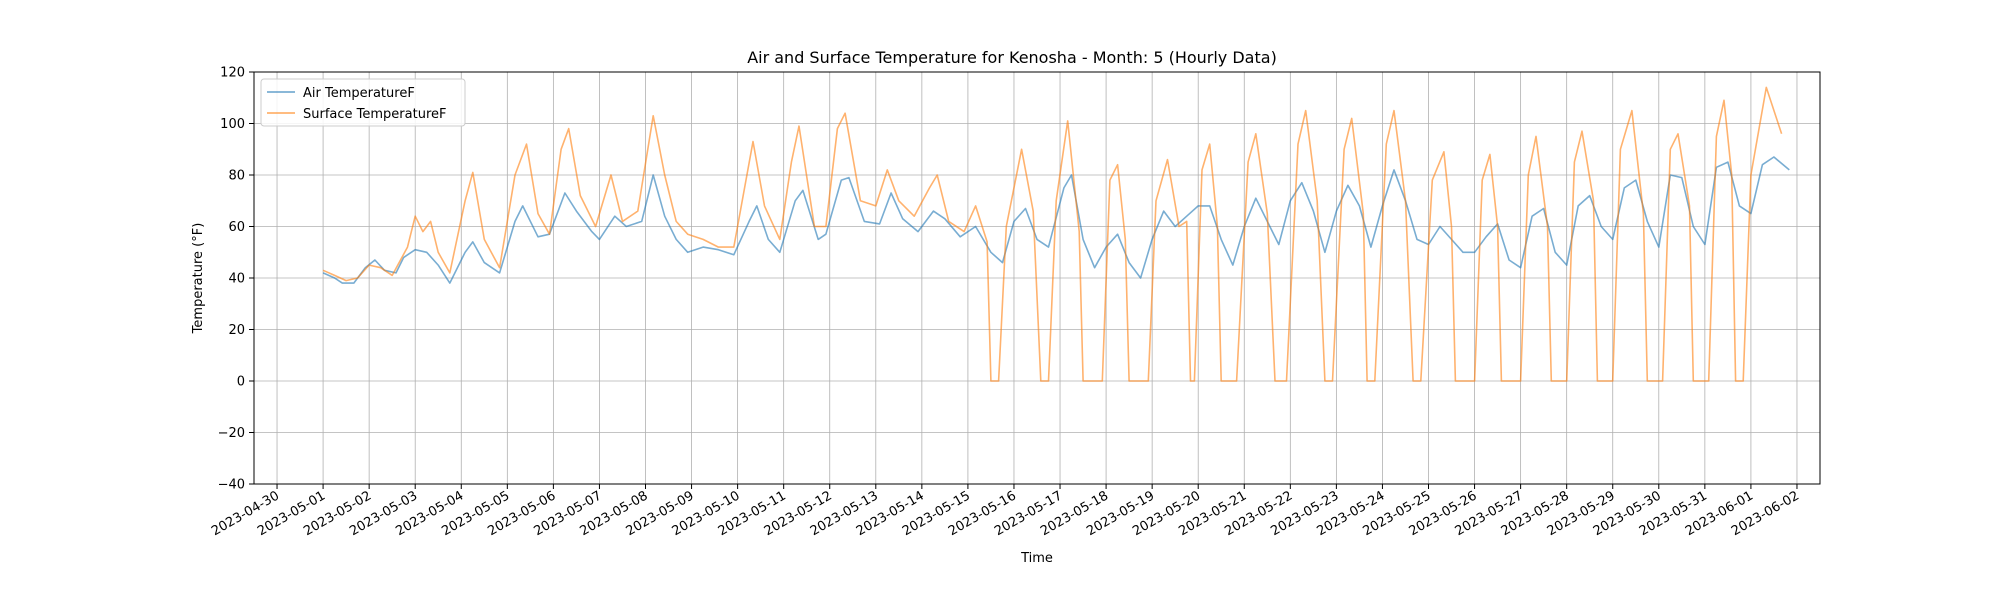 The image size is (2000, 604). I want to click on y-axis-ticks: −40 −20 0 20 40 60 80 100 120, so click(236, 279).